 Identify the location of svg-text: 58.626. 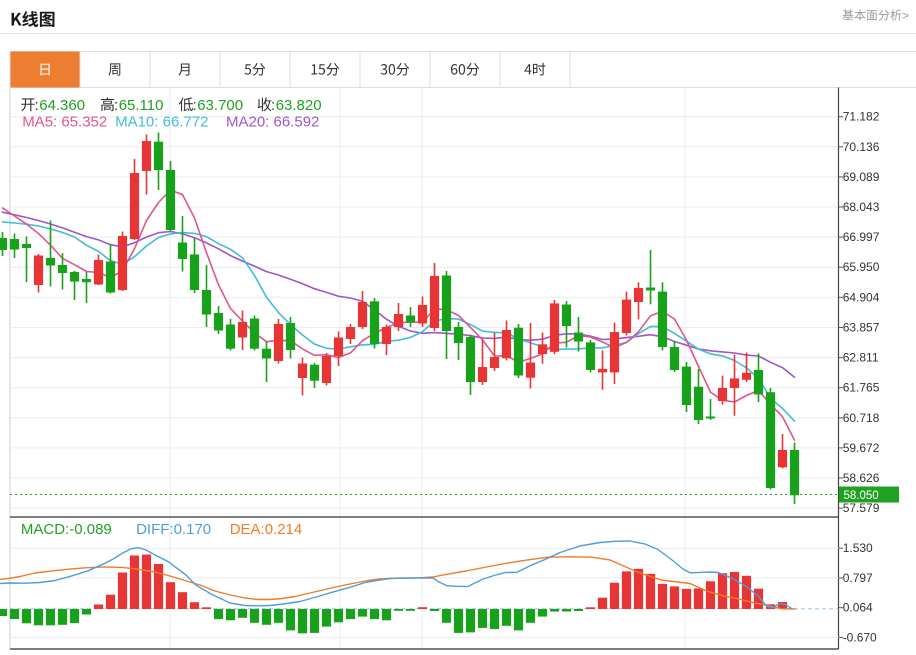
(861, 478).